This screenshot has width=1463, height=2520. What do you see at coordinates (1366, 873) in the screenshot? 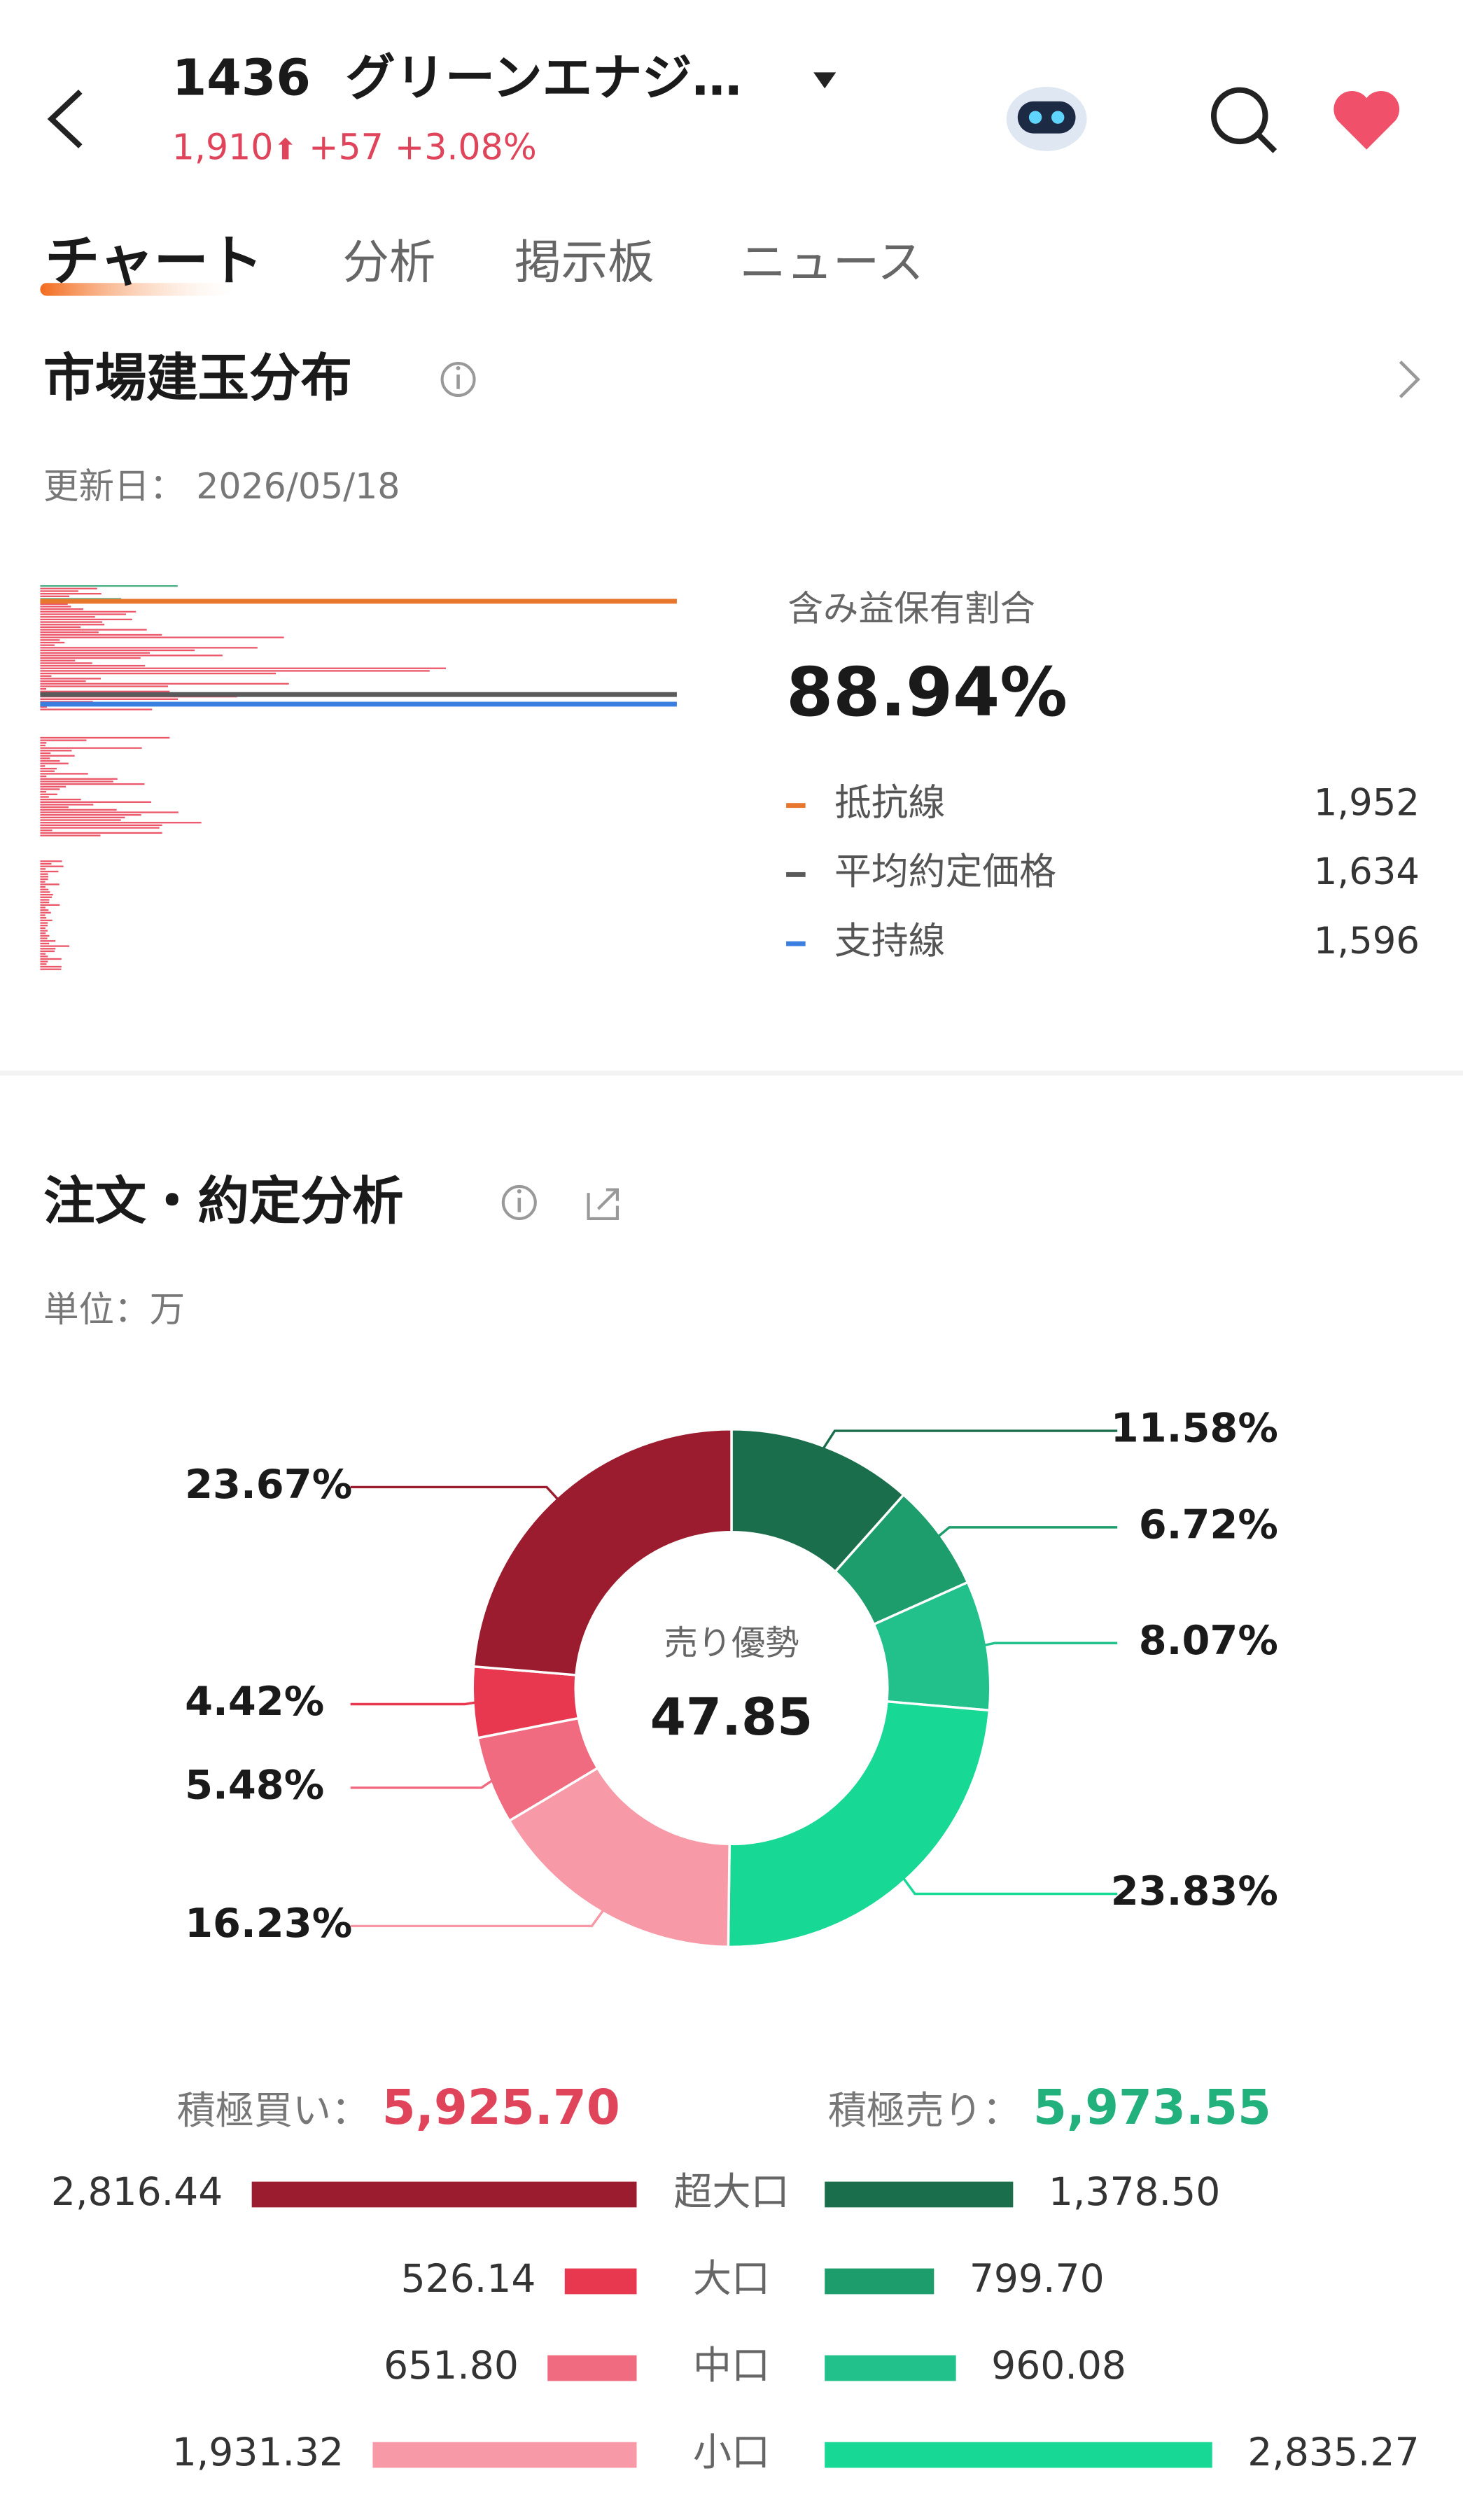
I see `legend-value: 1,634` at bounding box center [1366, 873].